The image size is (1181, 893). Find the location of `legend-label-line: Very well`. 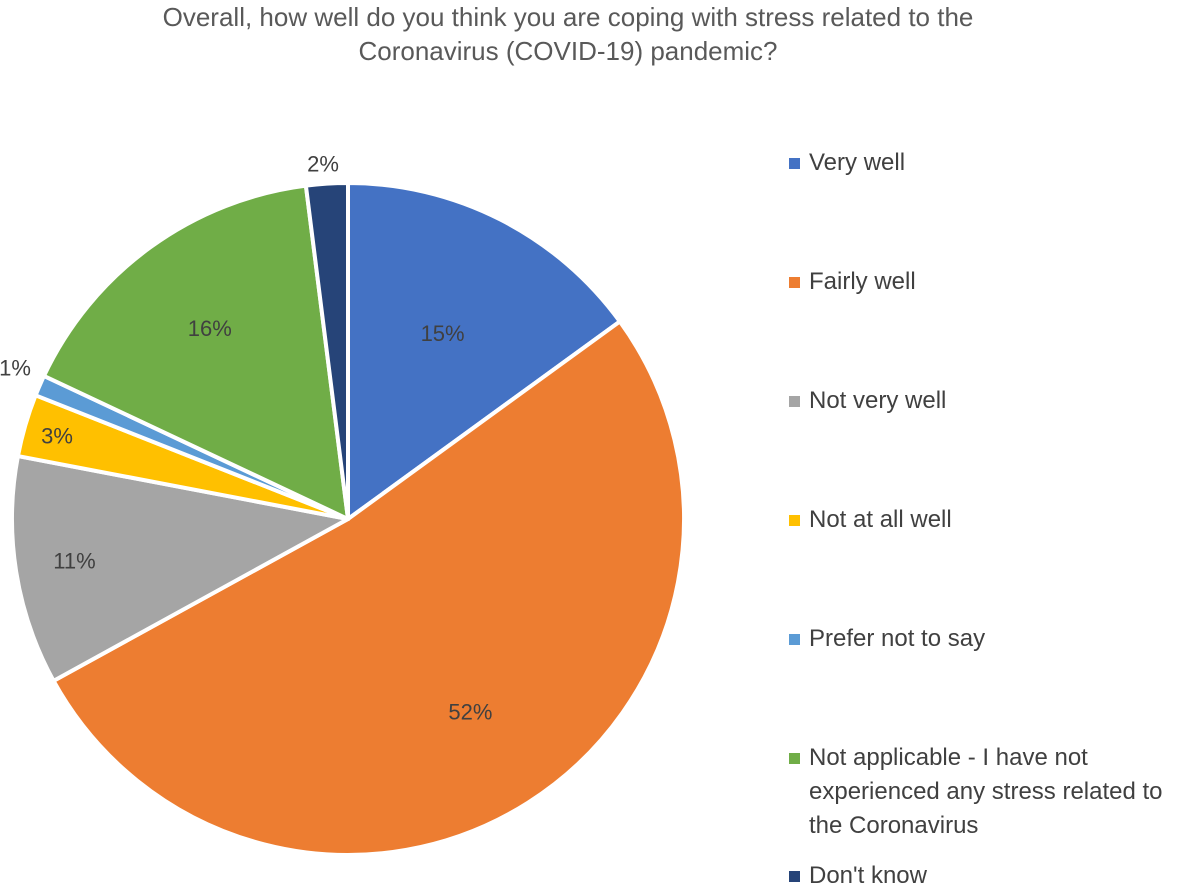

legend-label-line: Very well is located at coordinates (857, 162).